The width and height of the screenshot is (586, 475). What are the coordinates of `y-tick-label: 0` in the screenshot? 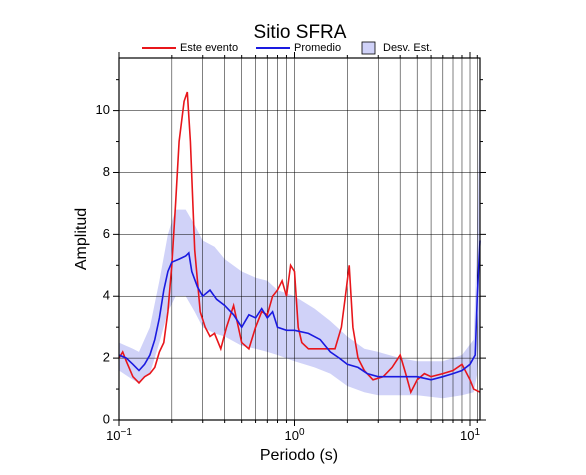 It's located at (106, 418).